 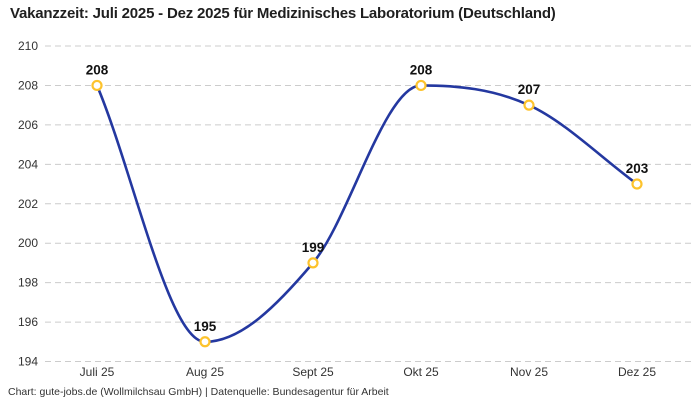 What do you see at coordinates (28, 85) in the screenshot?
I see `y-axis-tick-label: 208` at bounding box center [28, 85].